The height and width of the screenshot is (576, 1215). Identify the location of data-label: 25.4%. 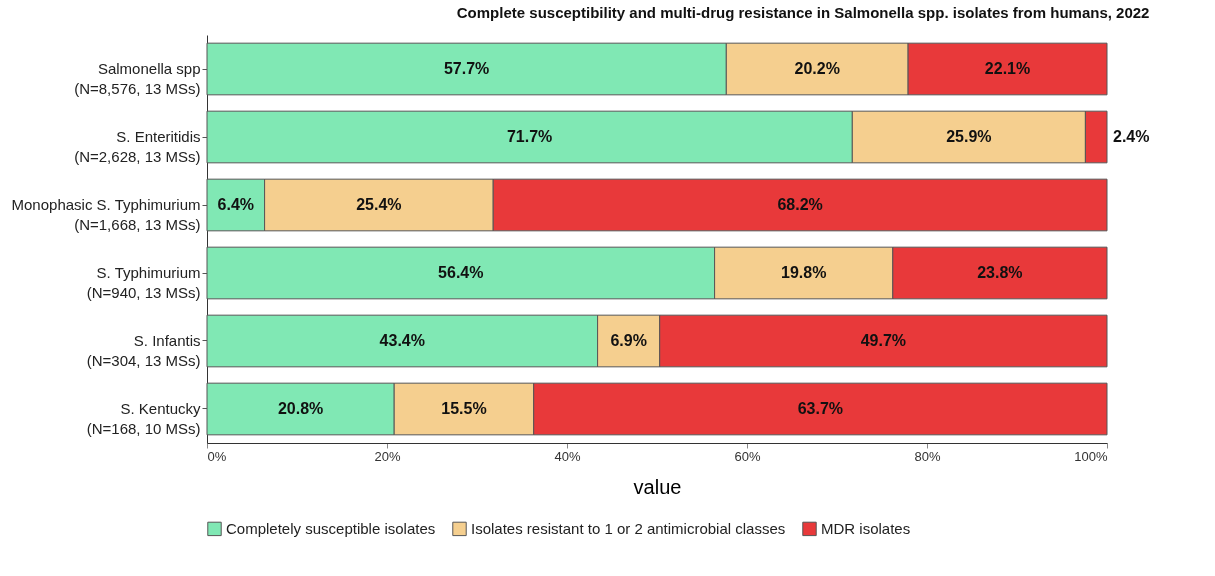
(379, 204).